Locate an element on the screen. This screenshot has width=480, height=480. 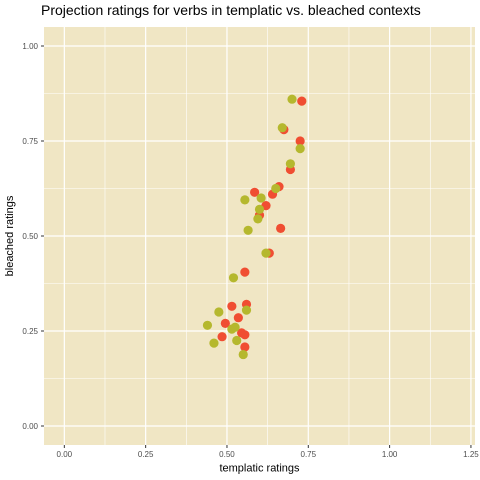
x-axis-title: templatic ratings is located at coordinates (259, 469).